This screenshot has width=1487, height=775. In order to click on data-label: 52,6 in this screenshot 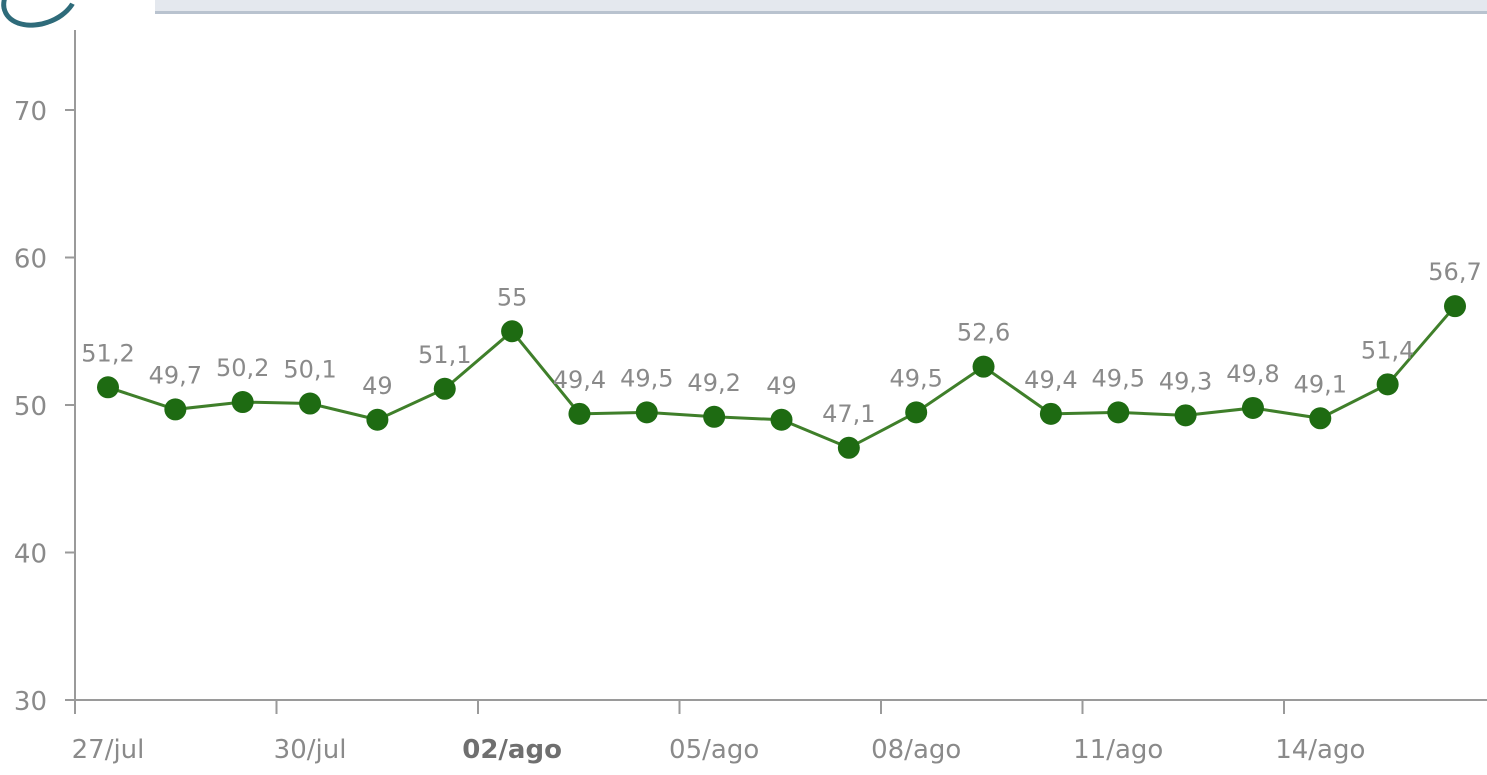, I will do `click(983, 333)`.